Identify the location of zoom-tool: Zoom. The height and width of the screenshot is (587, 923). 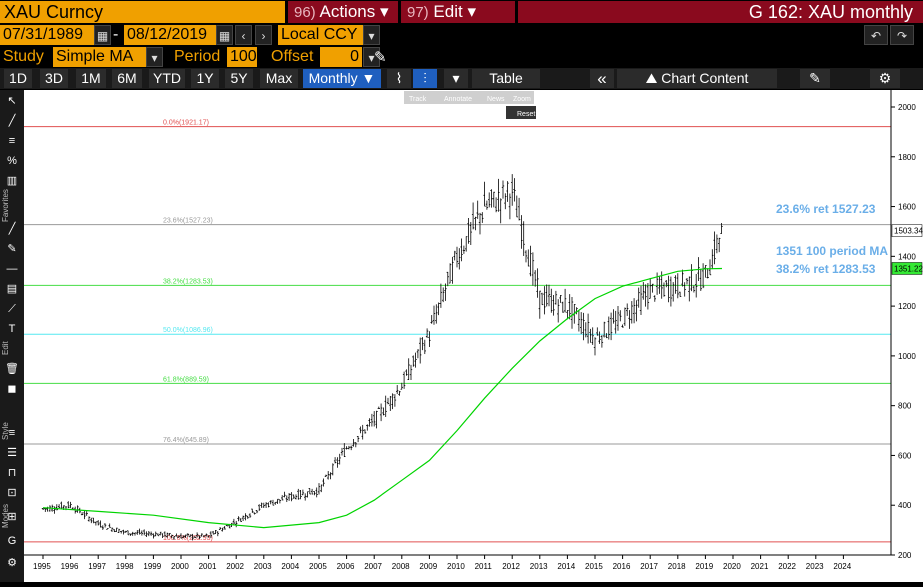
(522, 99).